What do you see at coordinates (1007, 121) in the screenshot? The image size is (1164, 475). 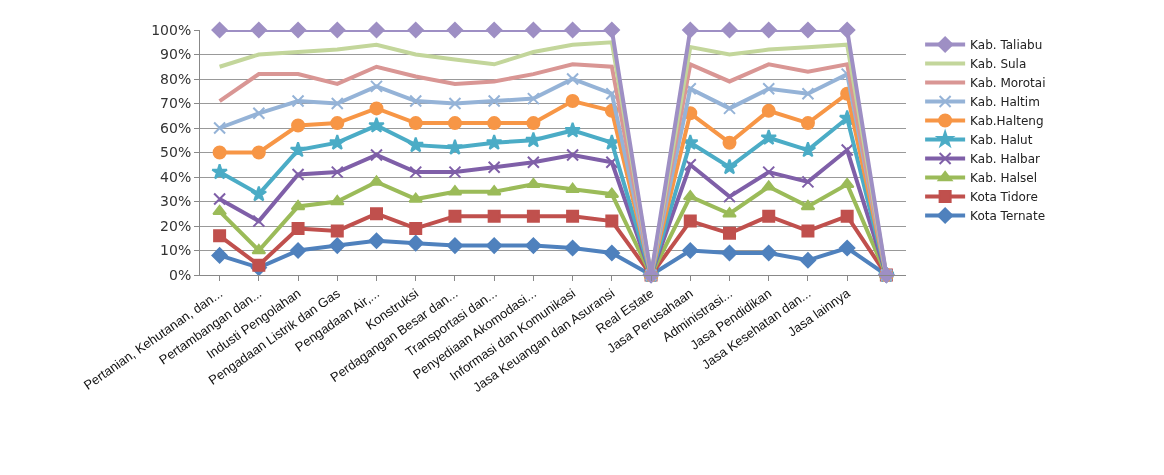 I see `legend-label: Kab.Halteng` at bounding box center [1007, 121].